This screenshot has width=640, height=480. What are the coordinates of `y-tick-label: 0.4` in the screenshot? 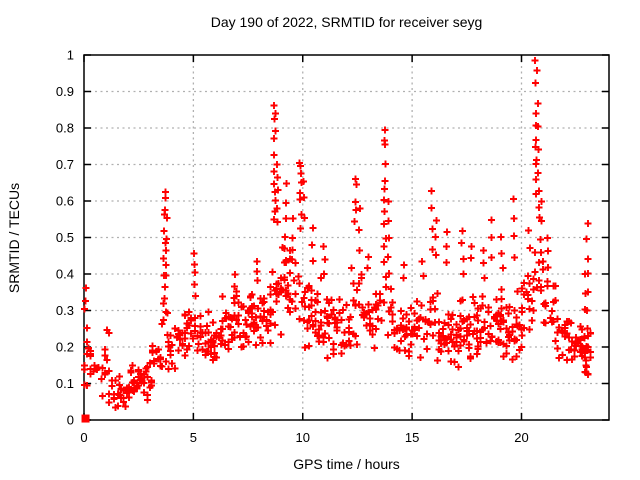 It's located at (65, 274).